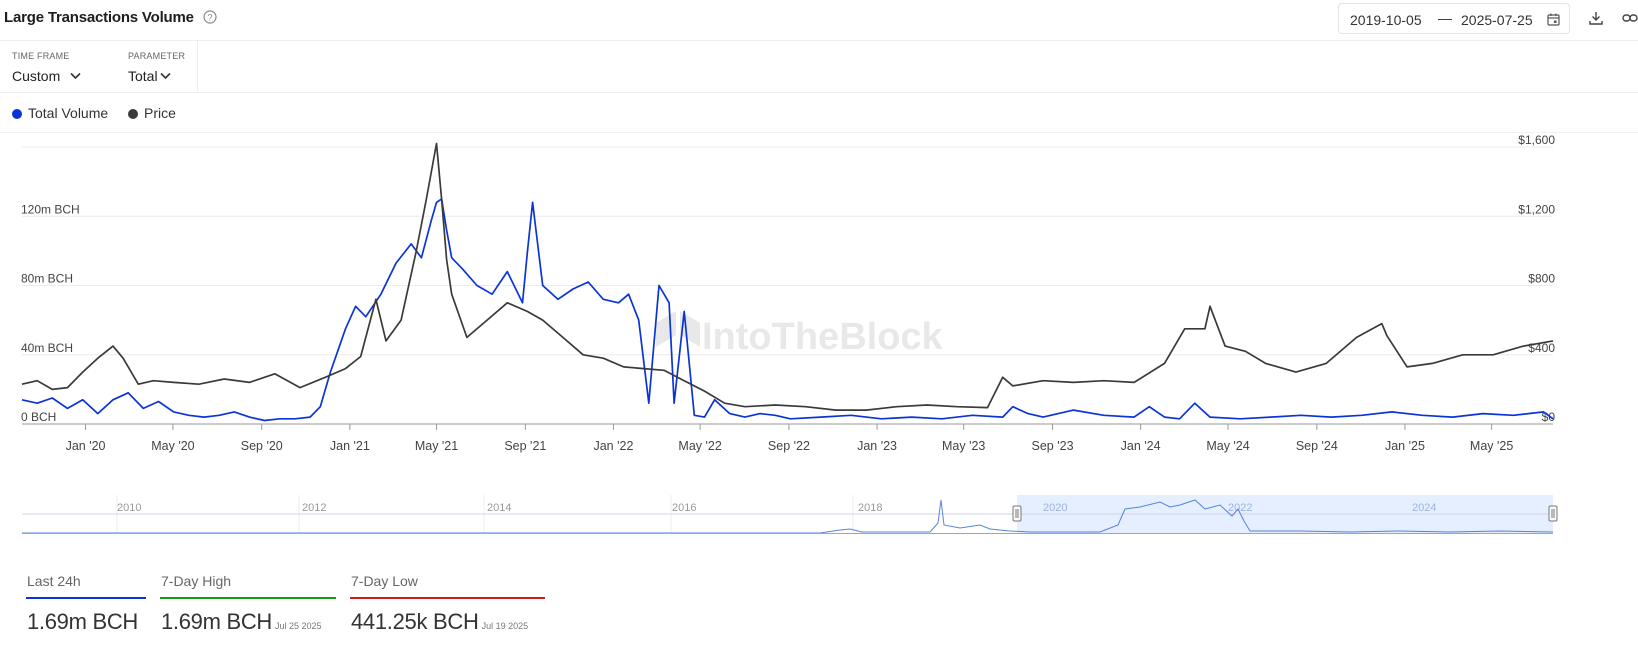 The width and height of the screenshot is (1638, 655). What do you see at coordinates (47, 348) in the screenshot?
I see `y-left-tick-label: 40m BCH` at bounding box center [47, 348].